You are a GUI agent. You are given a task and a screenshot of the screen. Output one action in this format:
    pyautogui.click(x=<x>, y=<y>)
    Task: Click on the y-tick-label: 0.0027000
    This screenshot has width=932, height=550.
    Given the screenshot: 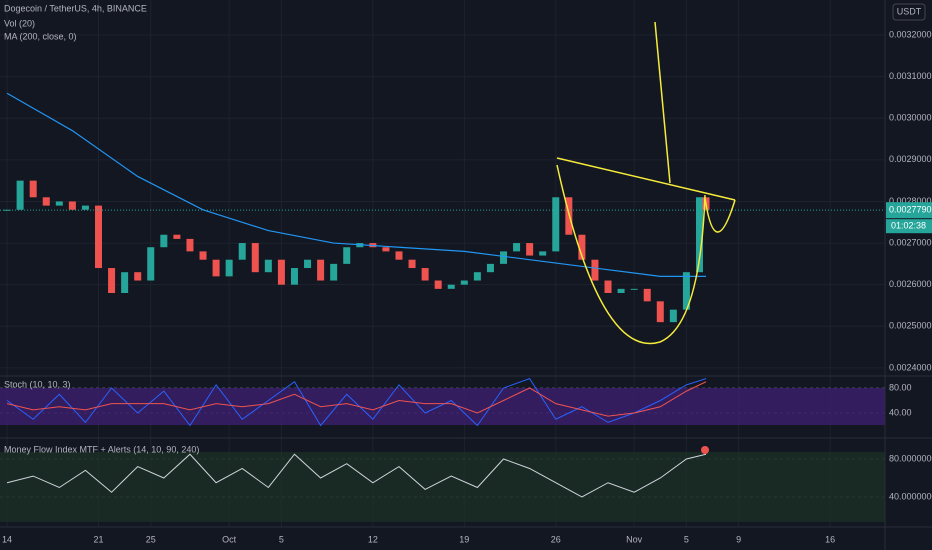 What is the action you would take?
    pyautogui.click(x=910, y=242)
    